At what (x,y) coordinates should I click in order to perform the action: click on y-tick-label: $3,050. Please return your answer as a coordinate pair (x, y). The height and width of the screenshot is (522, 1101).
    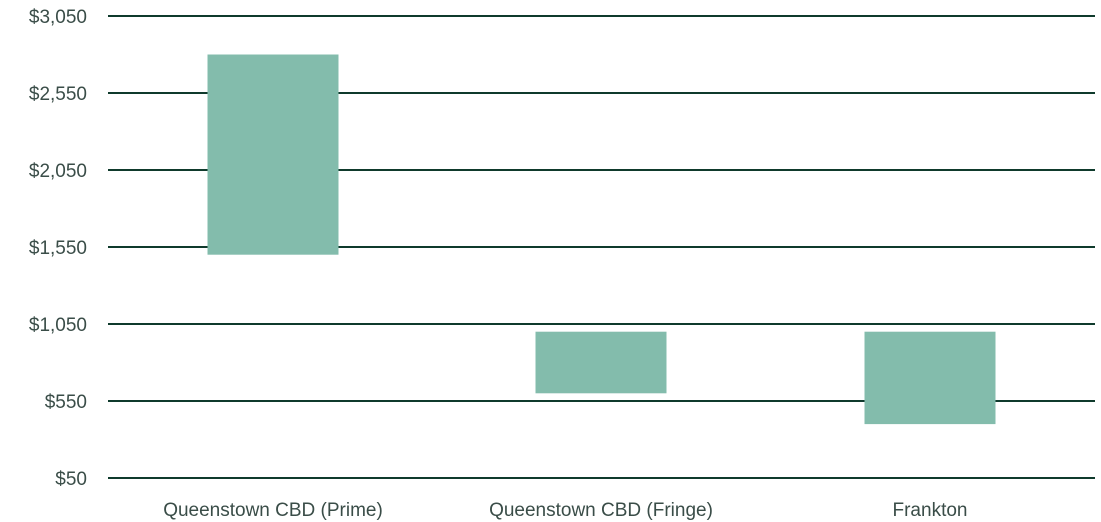
    Looking at the image, I should click on (58, 17).